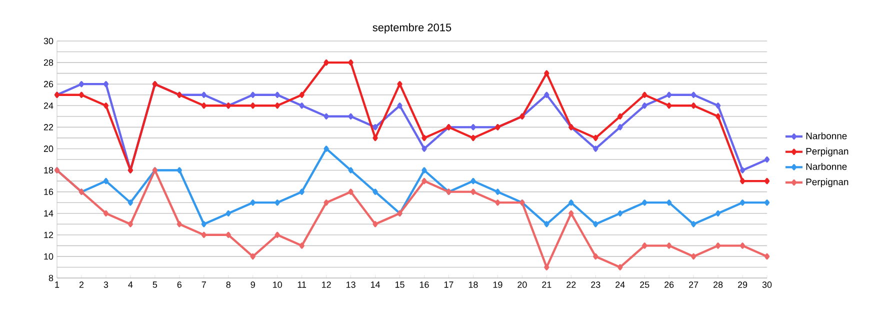  I want to click on x-tick-label: 18, so click(473, 285).